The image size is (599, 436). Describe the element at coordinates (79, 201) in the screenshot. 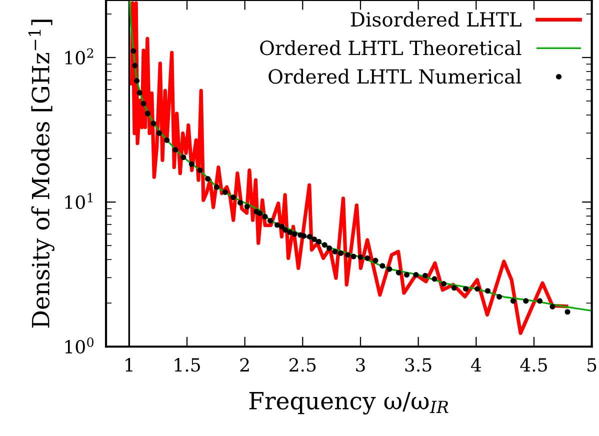

I see `y-tick-label: 10$^{1}$` at that location.